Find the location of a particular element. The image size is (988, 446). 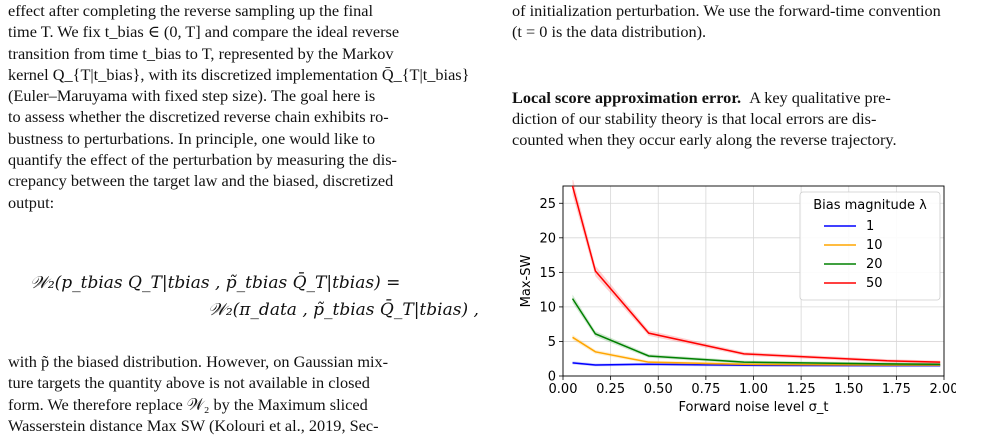

legend-title: Bias magnitude λ is located at coordinates (870, 205).